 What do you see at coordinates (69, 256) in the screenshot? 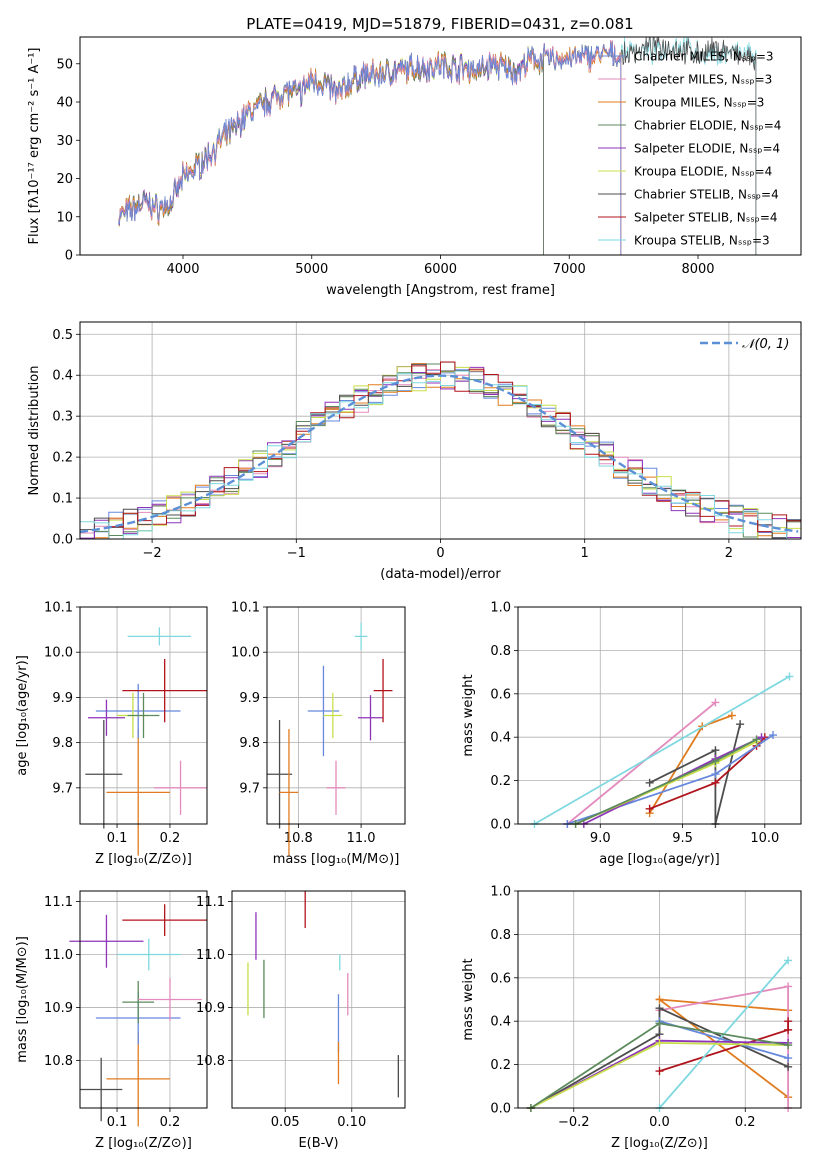
I see `y-tick-label: 0` at bounding box center [69, 256].